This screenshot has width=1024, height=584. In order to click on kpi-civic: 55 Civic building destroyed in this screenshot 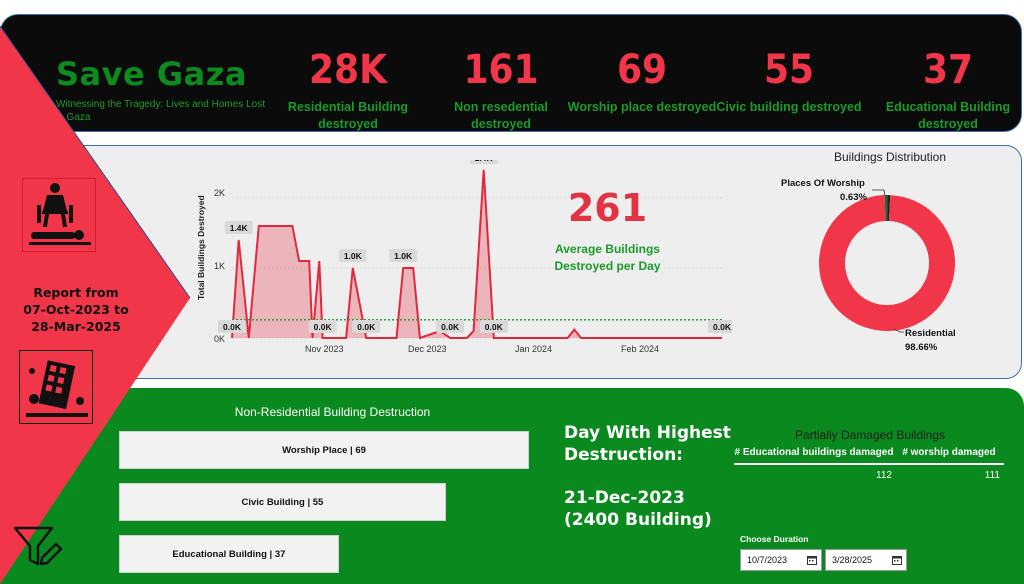, I will do `click(789, 81)`.